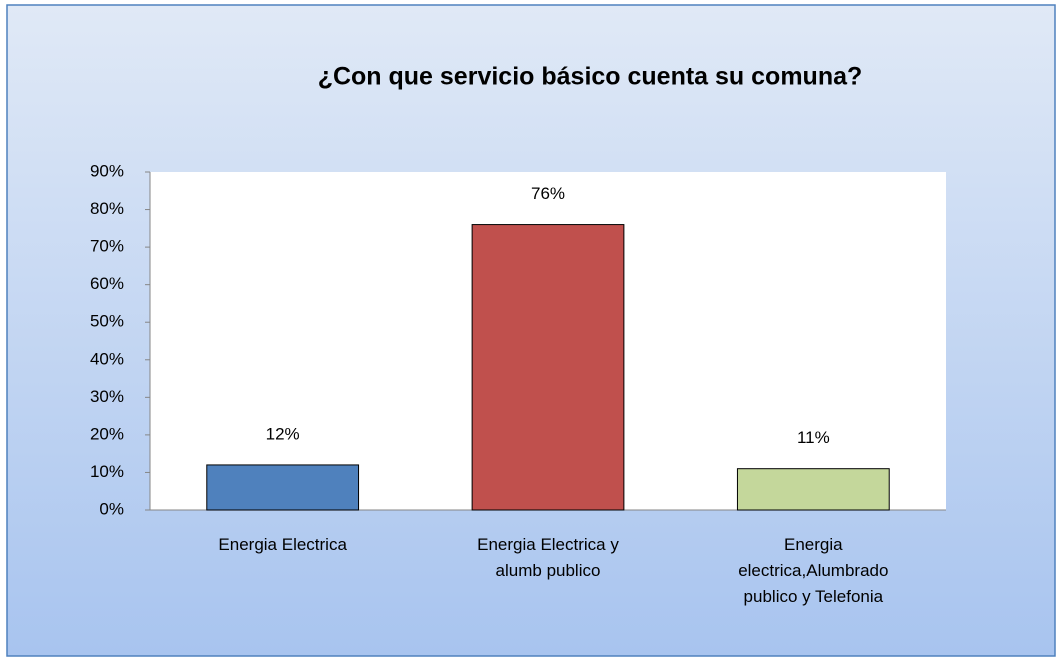 This screenshot has width=1062, height=665. What do you see at coordinates (548, 193) in the screenshot?
I see `data-label: 76%` at bounding box center [548, 193].